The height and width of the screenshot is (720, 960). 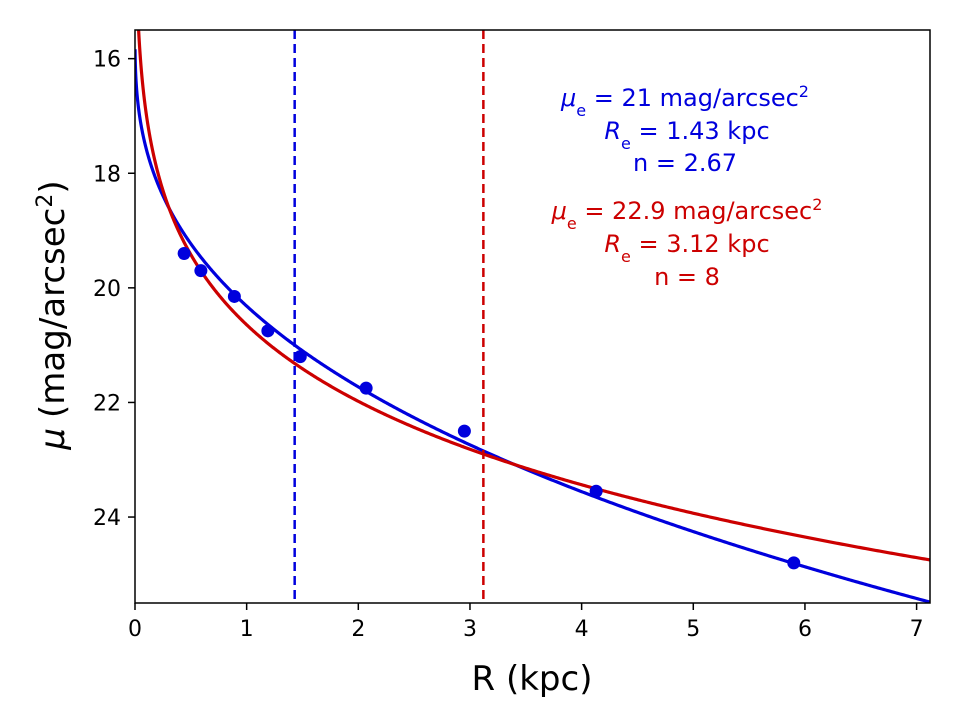 I want to click on y-axis-label-text: (mag/arcsec, so click(x=53, y=313).